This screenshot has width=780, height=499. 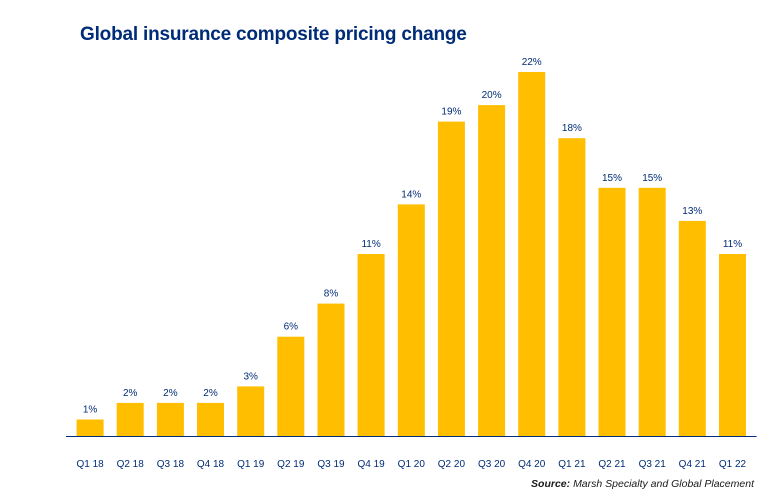 What do you see at coordinates (653, 464) in the screenshot?
I see `x-tick-label: Q3 21` at bounding box center [653, 464].